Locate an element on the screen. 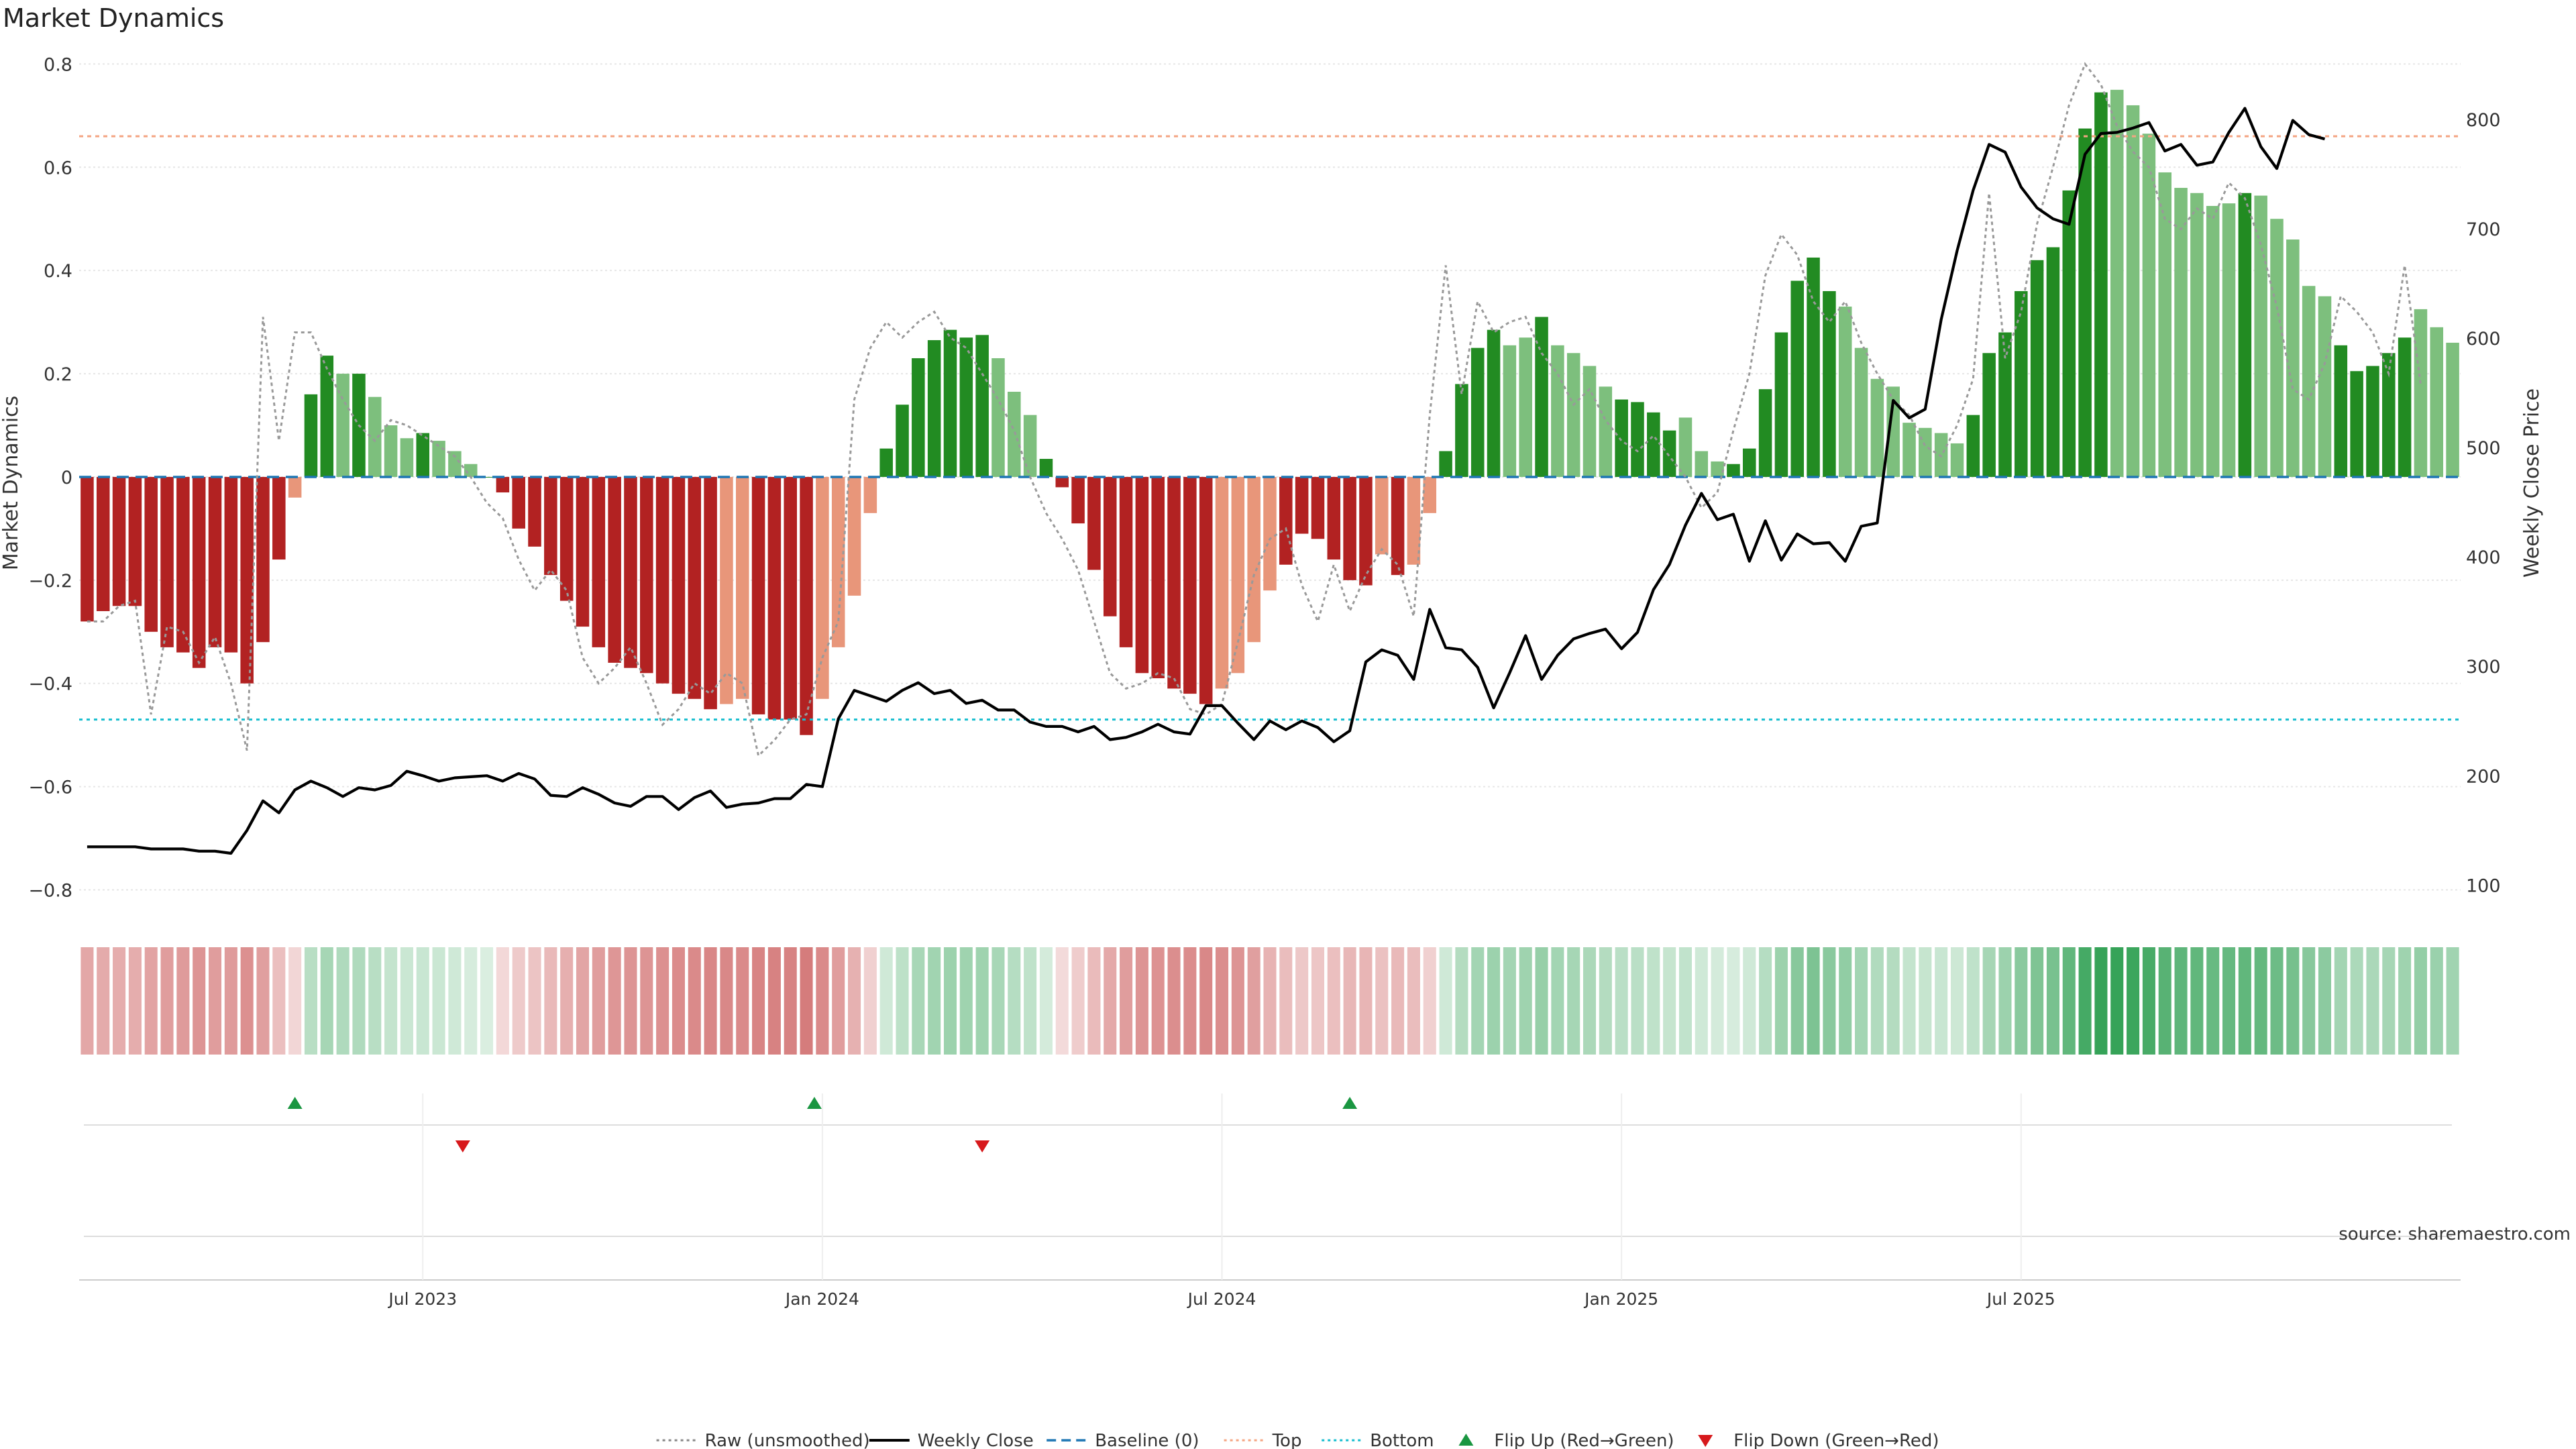 The width and height of the screenshot is (2576, 1449). legend-label: Bottom is located at coordinates (1402, 1440).